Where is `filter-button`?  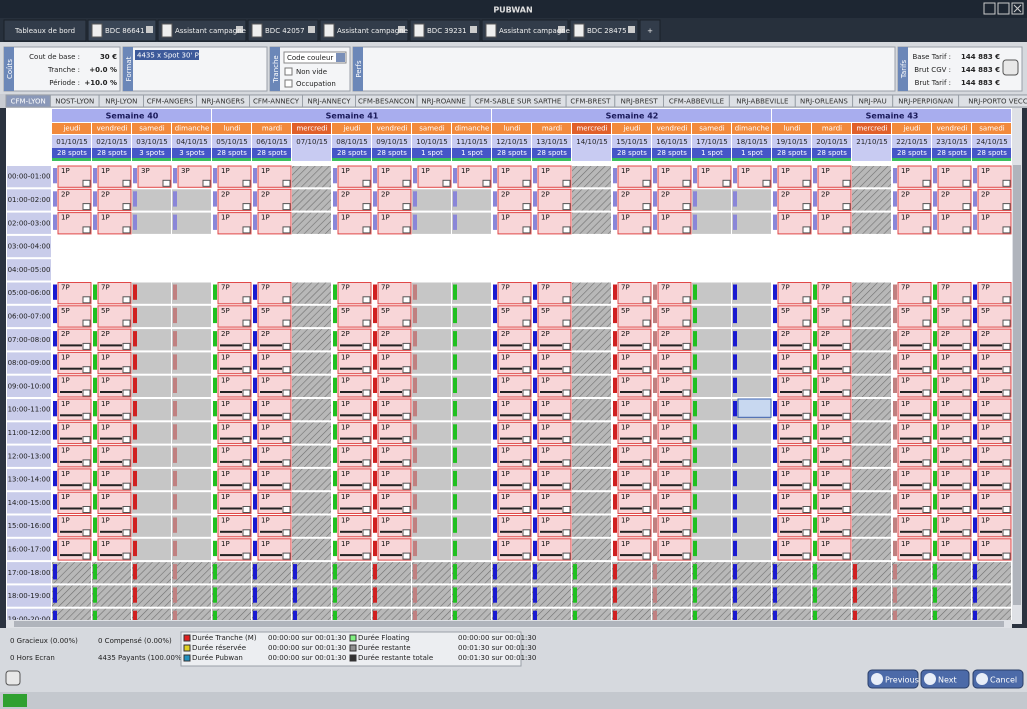
filter-button is located at coordinates (13, 678).